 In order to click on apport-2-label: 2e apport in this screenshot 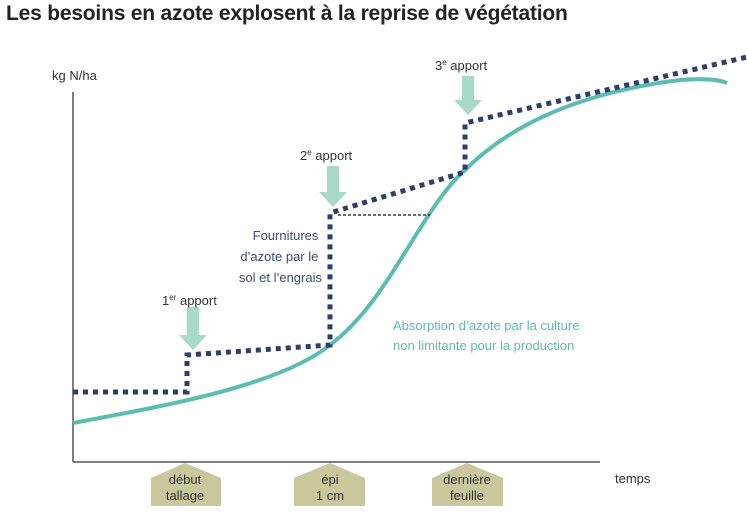, I will do `click(326, 155)`.